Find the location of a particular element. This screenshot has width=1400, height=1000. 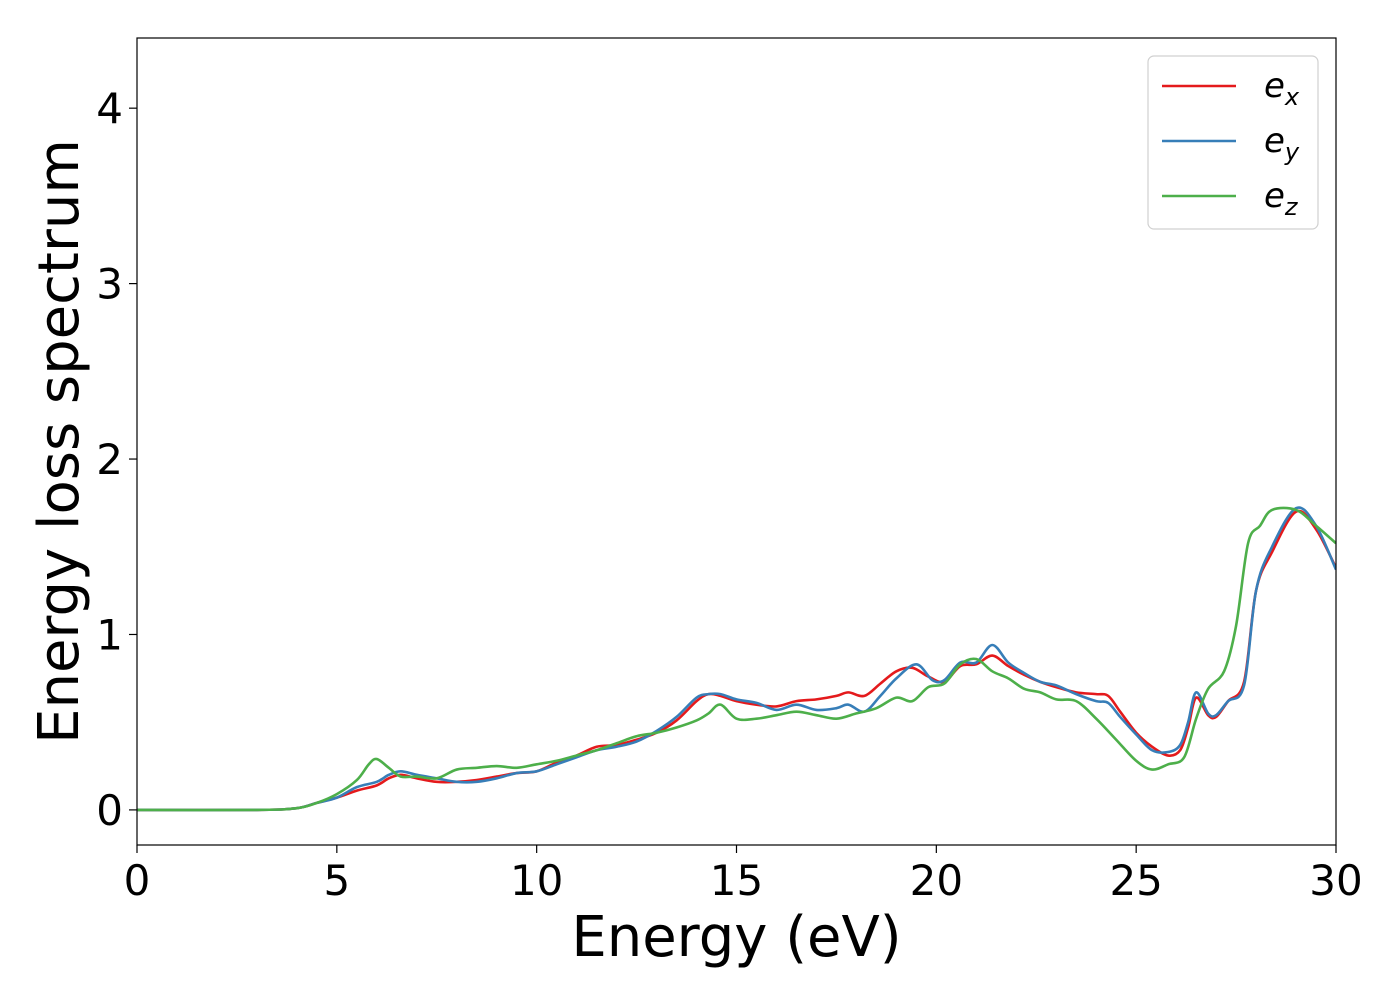

x-tick-label: 15 is located at coordinates (736, 880).